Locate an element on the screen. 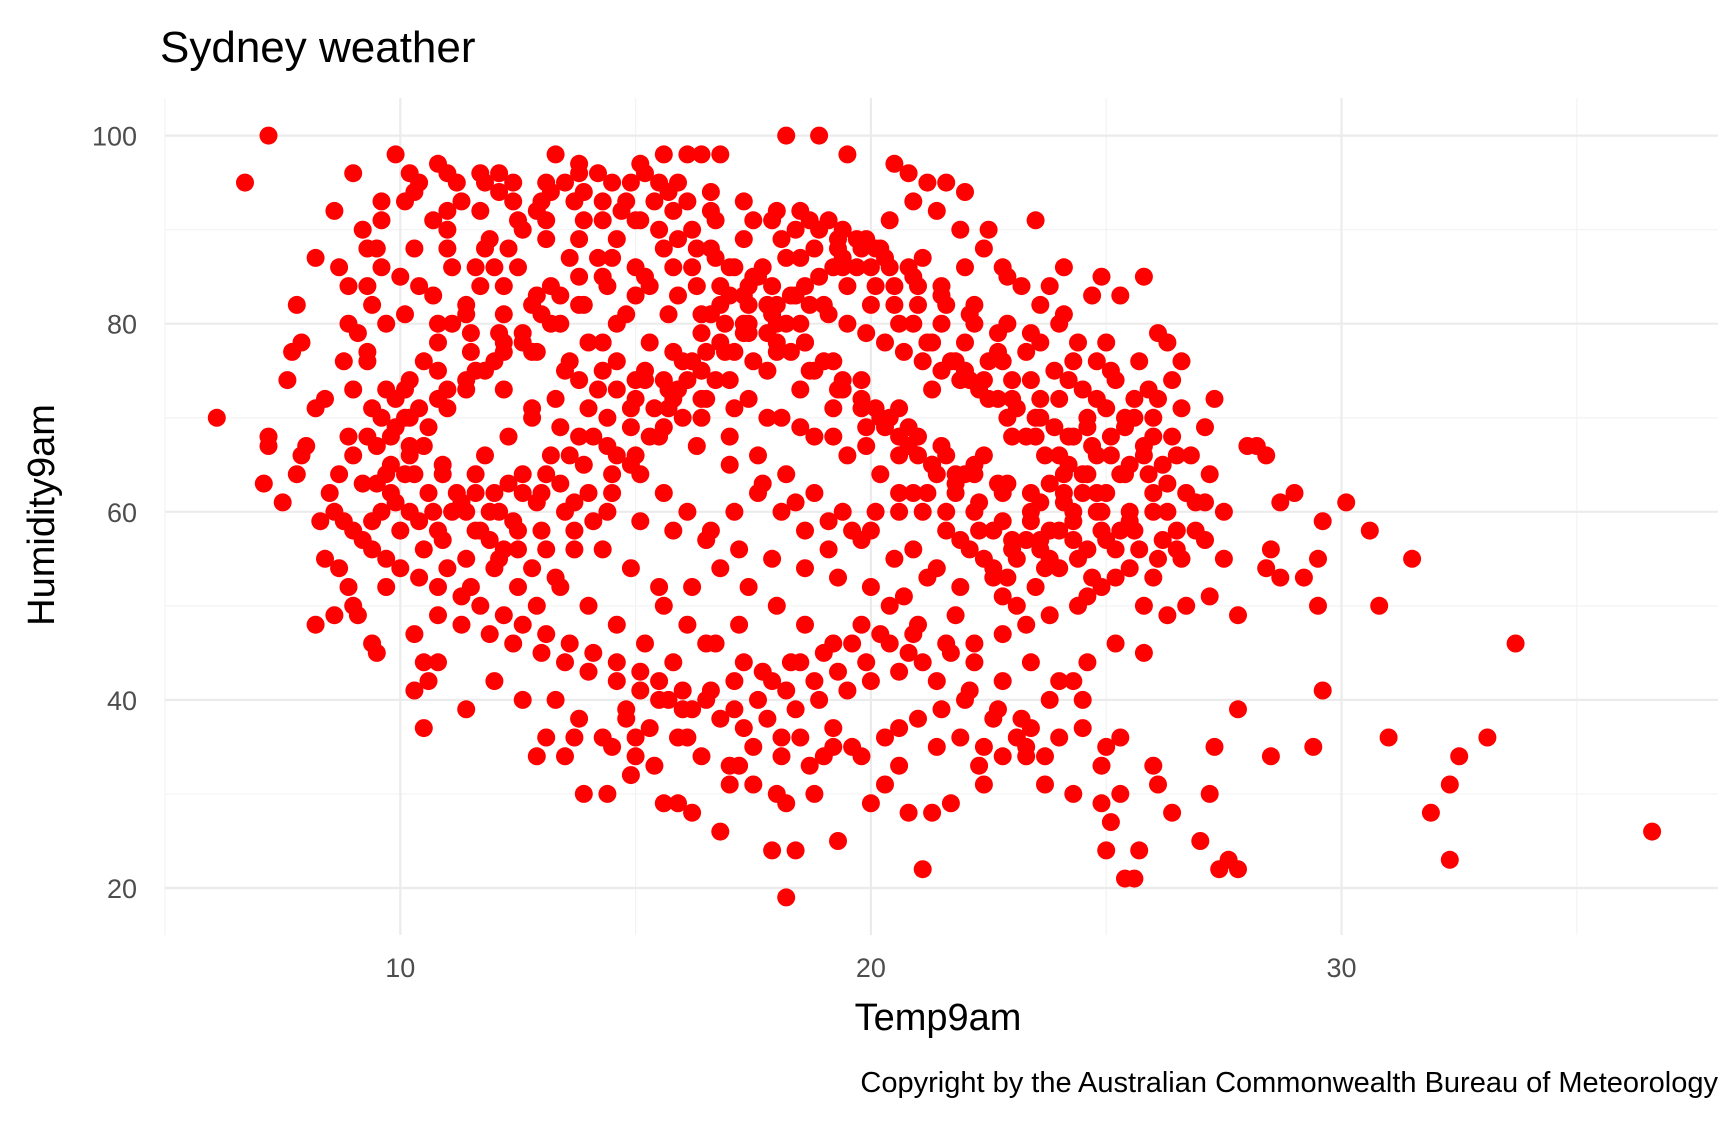  y-tick-label: 40 is located at coordinates (122, 701).